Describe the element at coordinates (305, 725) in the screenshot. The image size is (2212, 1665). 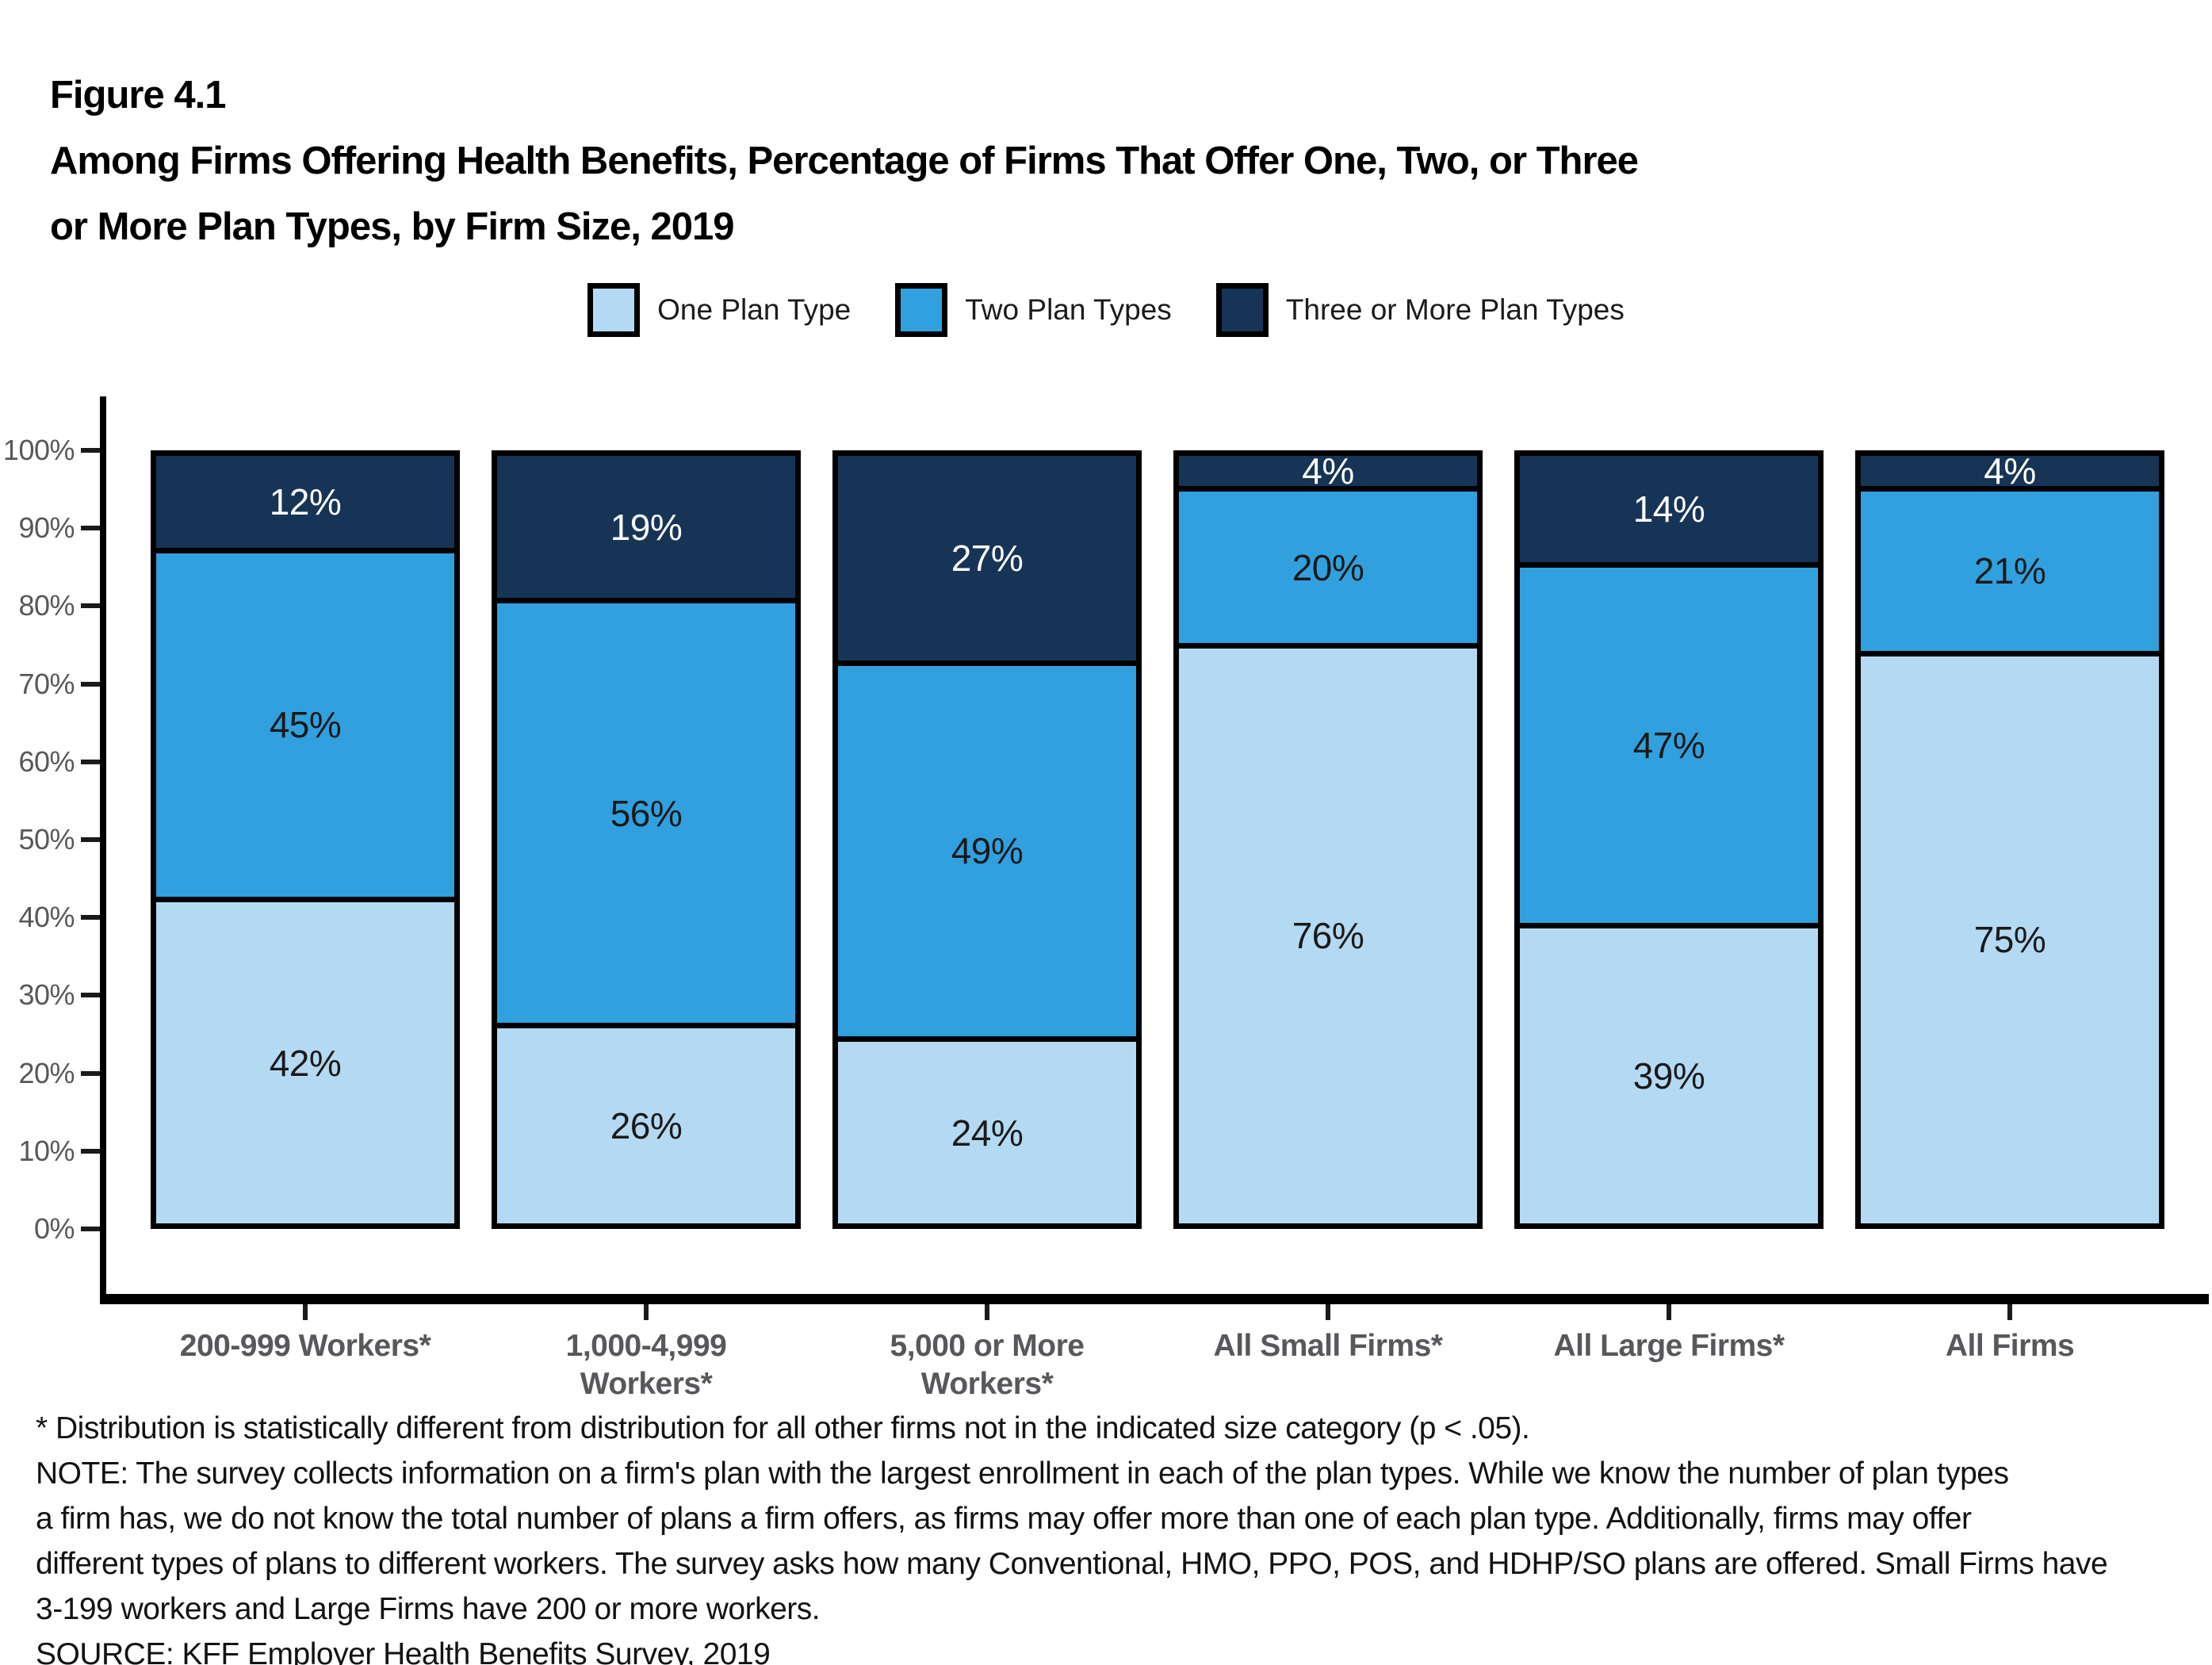
I see `bar-segment-label: 45%` at that location.